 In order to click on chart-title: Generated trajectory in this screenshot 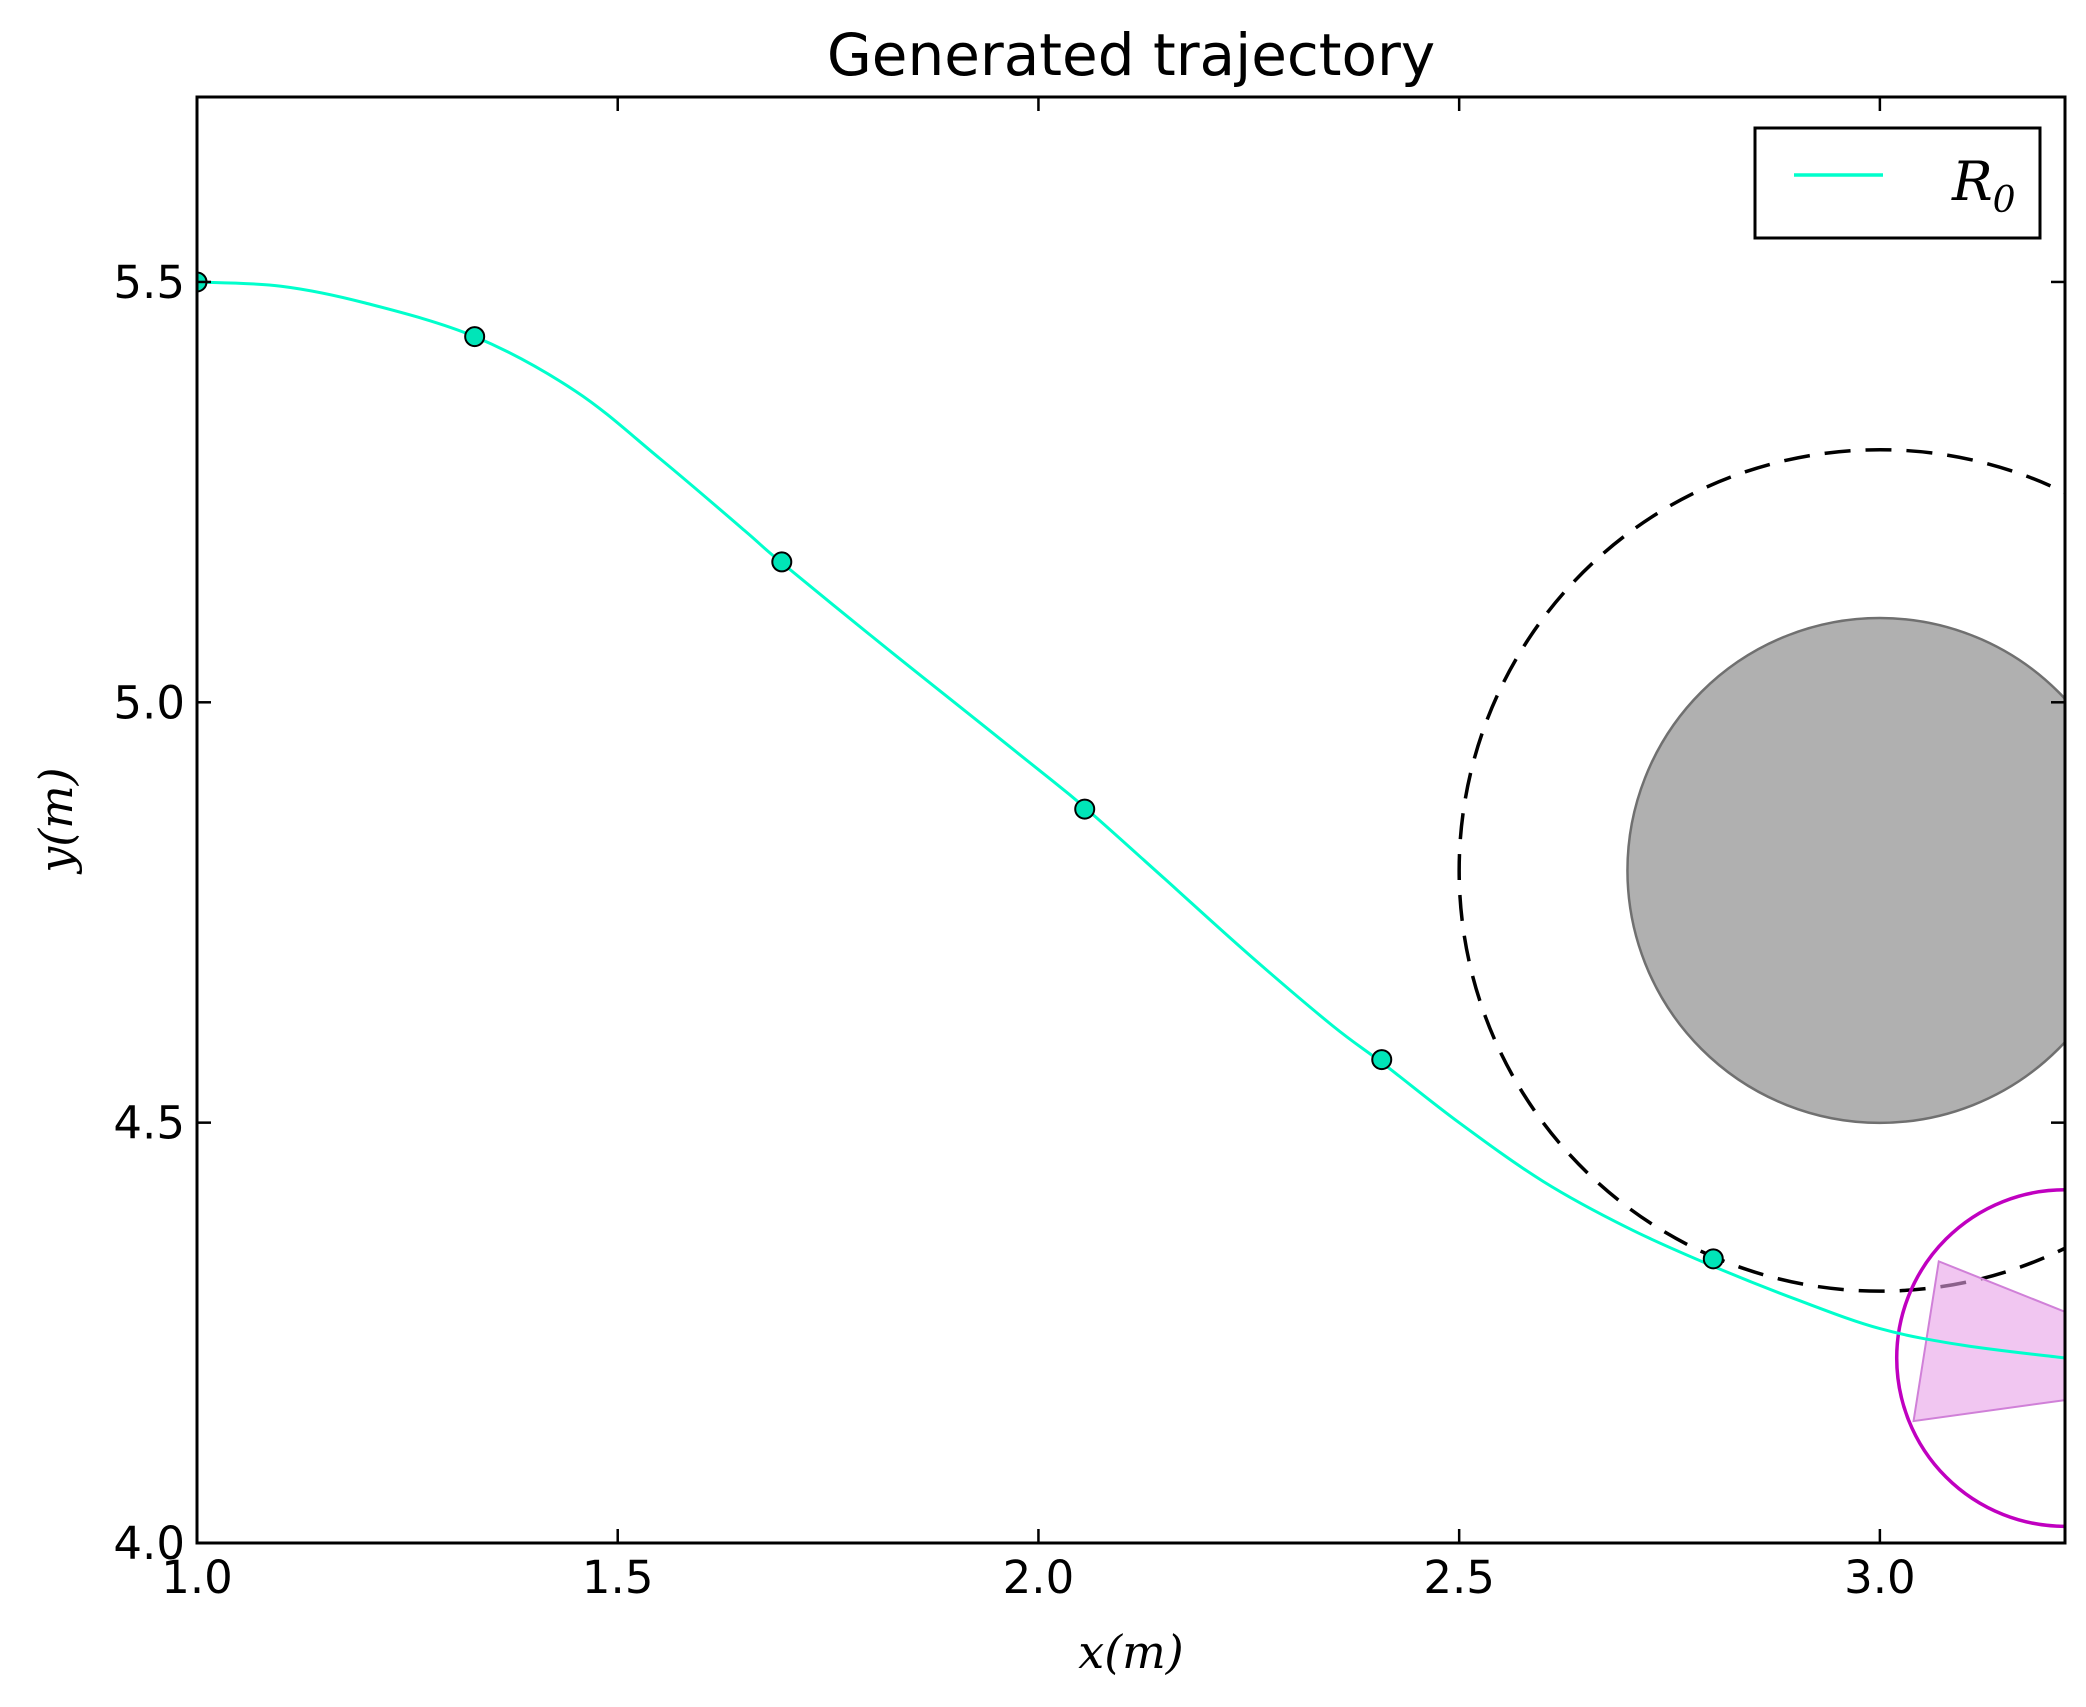, I will do `click(1131, 55)`.